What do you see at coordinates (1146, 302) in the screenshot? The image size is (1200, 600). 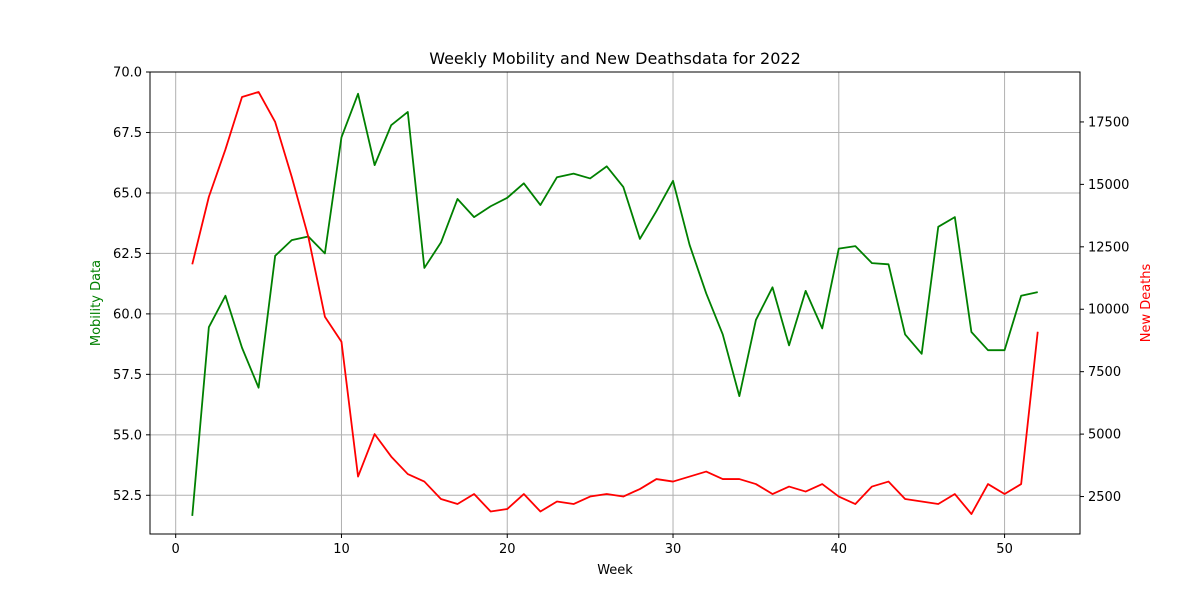 I see `y-axis-right-label: New Deaths` at bounding box center [1146, 302].